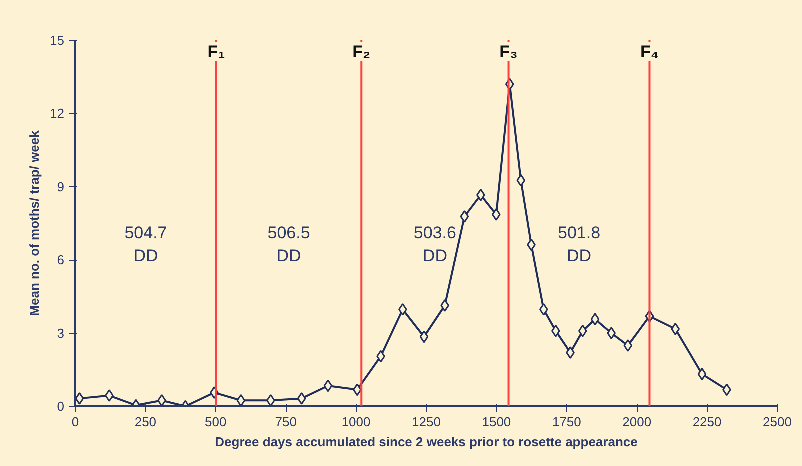  Describe the element at coordinates (579, 245) in the screenshot. I see `annotation: 501.8 DD` at that location.